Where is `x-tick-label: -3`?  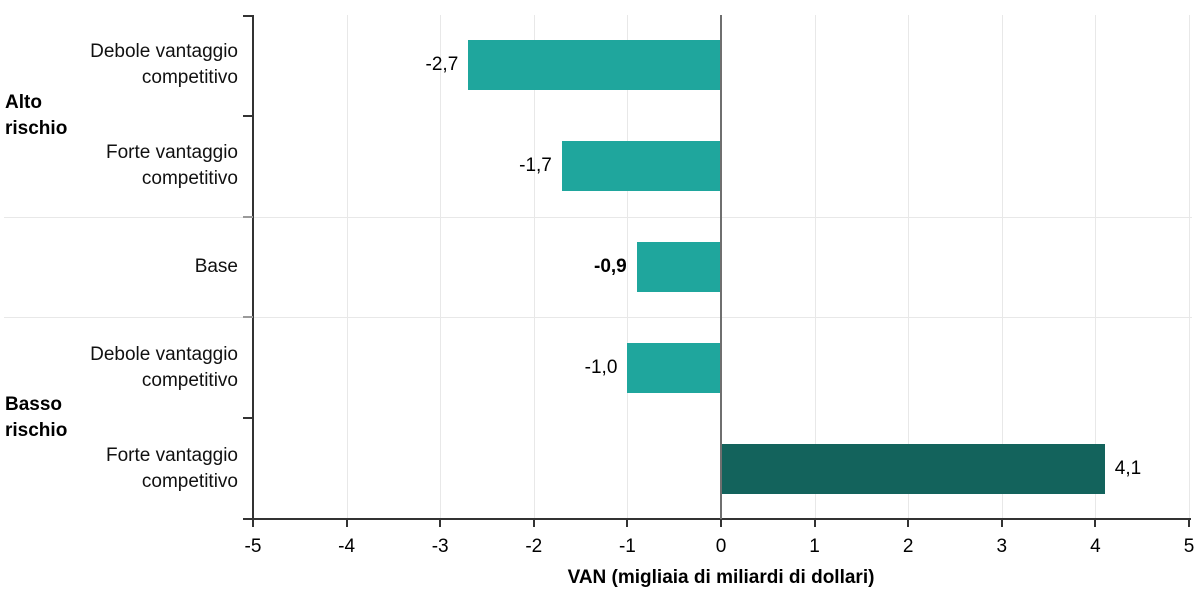
x-tick-label: -3 is located at coordinates (440, 546).